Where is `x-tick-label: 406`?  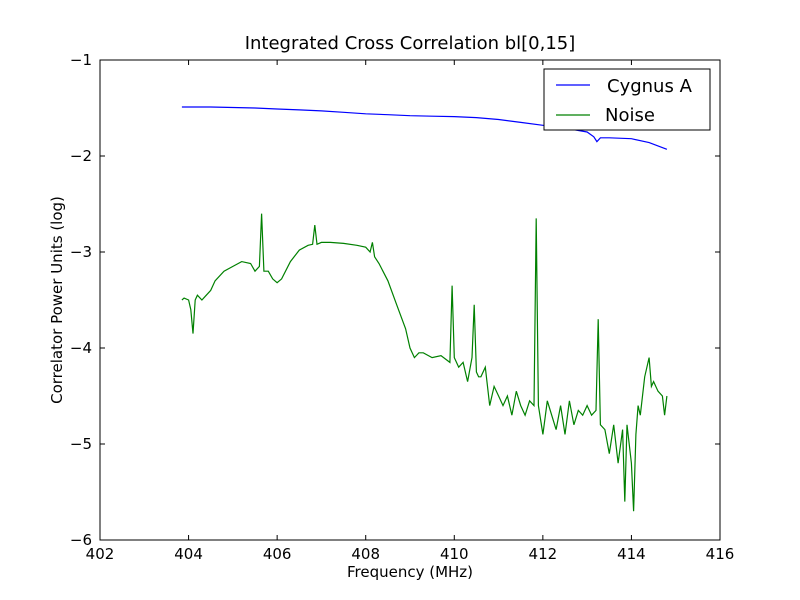 x-tick-label: 406 is located at coordinates (277, 554).